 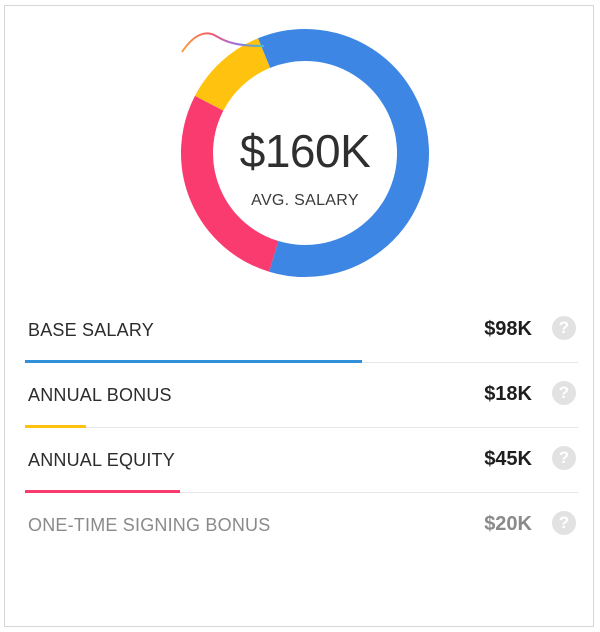 I want to click on row-value: $18K, so click(x=508, y=394).